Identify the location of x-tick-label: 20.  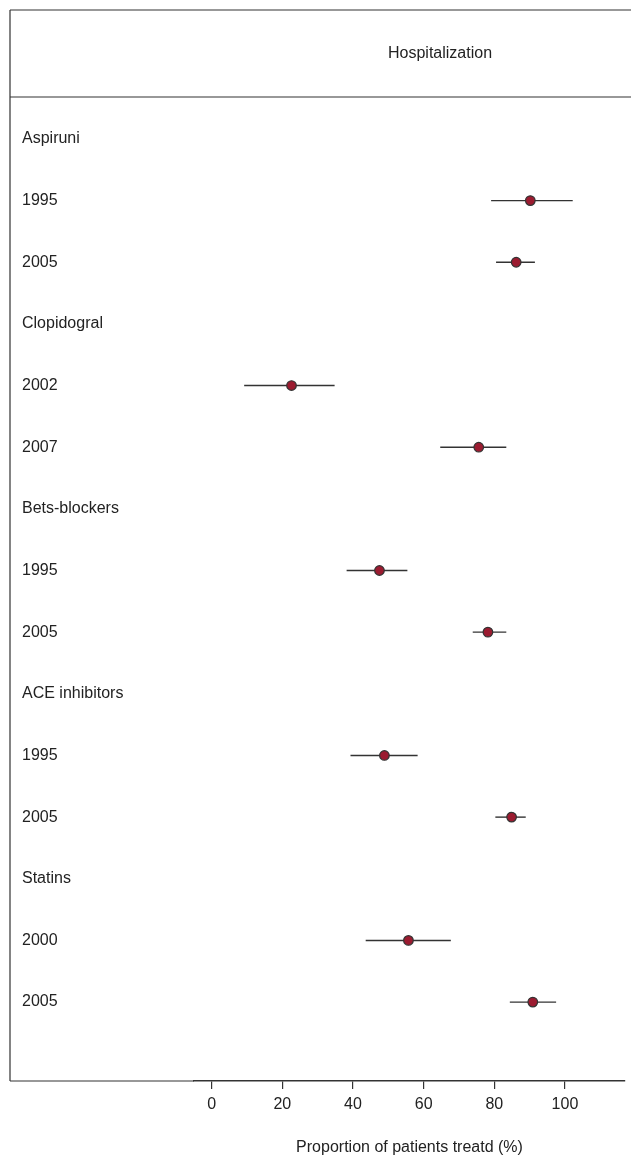
(282, 1104).